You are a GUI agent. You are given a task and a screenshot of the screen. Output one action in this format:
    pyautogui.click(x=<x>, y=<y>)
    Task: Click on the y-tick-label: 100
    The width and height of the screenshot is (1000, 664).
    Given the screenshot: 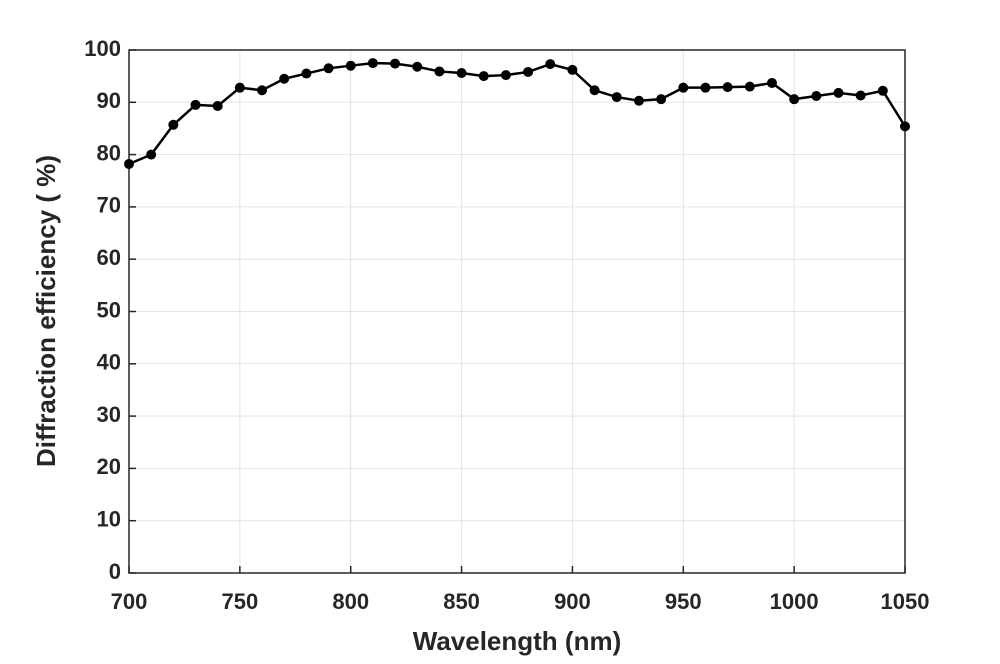 What is the action you would take?
    pyautogui.click(x=102, y=48)
    